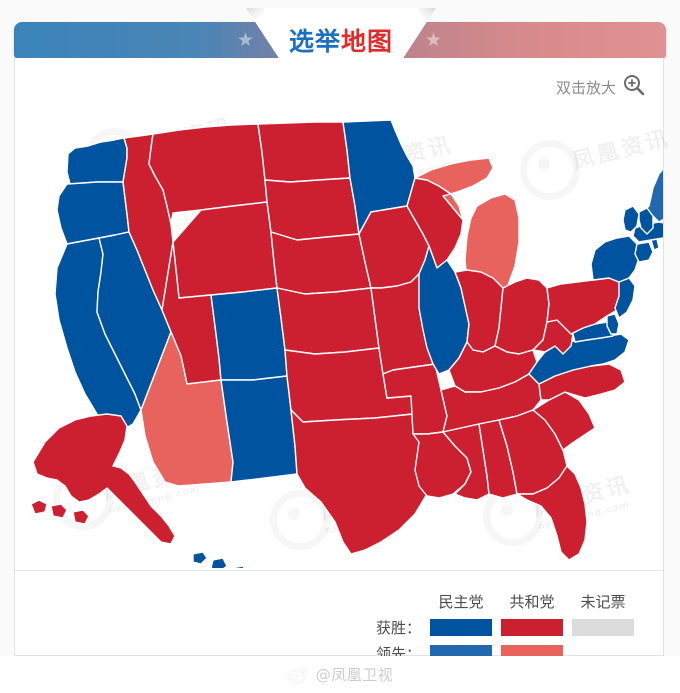 This screenshot has width=680, height=693. I want to click on zoom-hint: 双击放大, so click(600, 87).